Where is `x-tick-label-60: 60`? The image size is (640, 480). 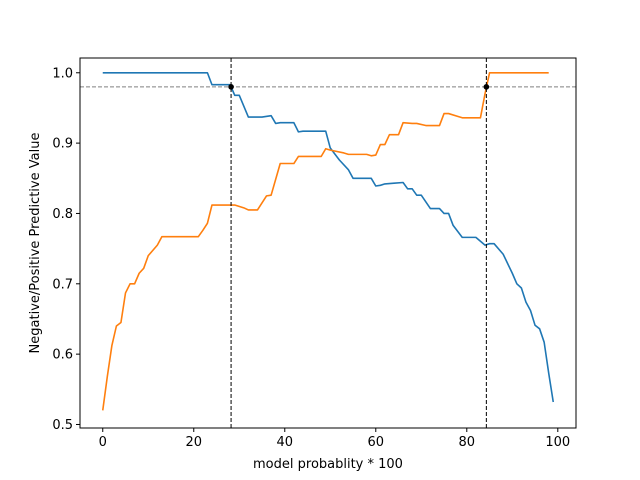 x-tick-label-60: 60 is located at coordinates (376, 442).